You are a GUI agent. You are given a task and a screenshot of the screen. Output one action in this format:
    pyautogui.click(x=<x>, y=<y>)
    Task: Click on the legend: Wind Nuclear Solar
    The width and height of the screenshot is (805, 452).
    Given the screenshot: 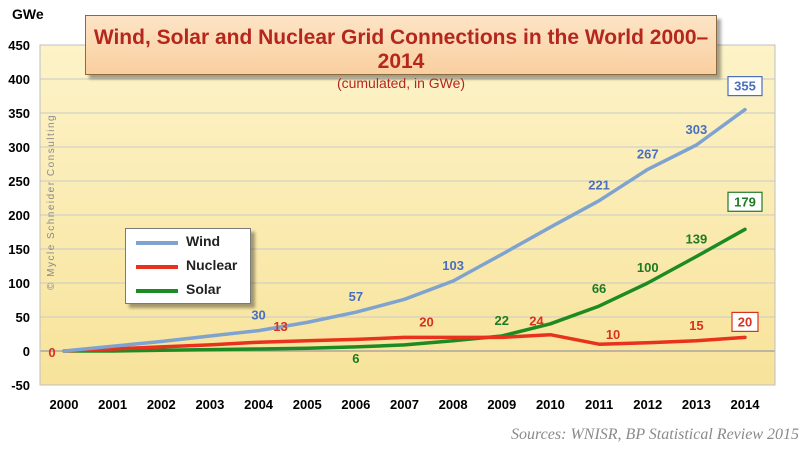 What is the action you would take?
    pyautogui.click(x=188, y=266)
    